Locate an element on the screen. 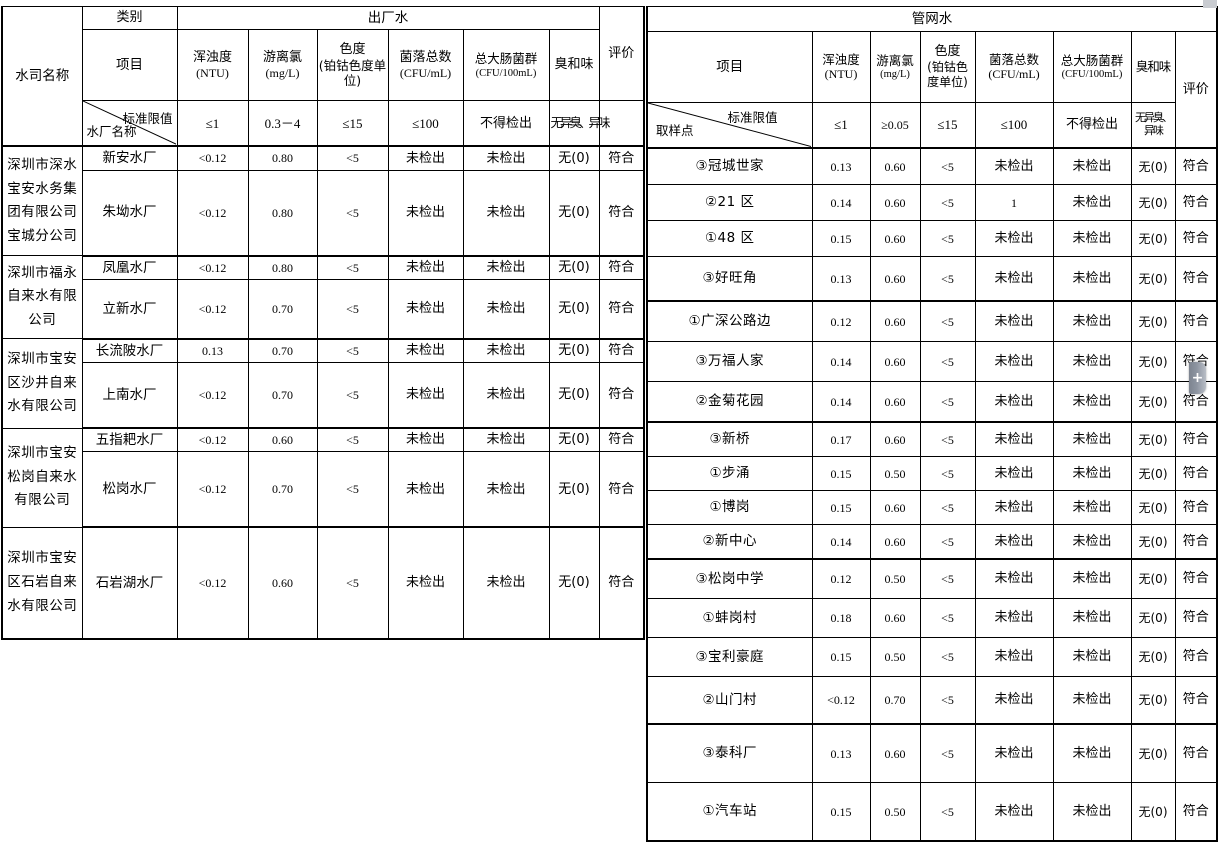  table-row: ③宝利豪庭 0.15 0.50 <5 未检出 未检出 无(0) 符合 is located at coordinates (932, 657).